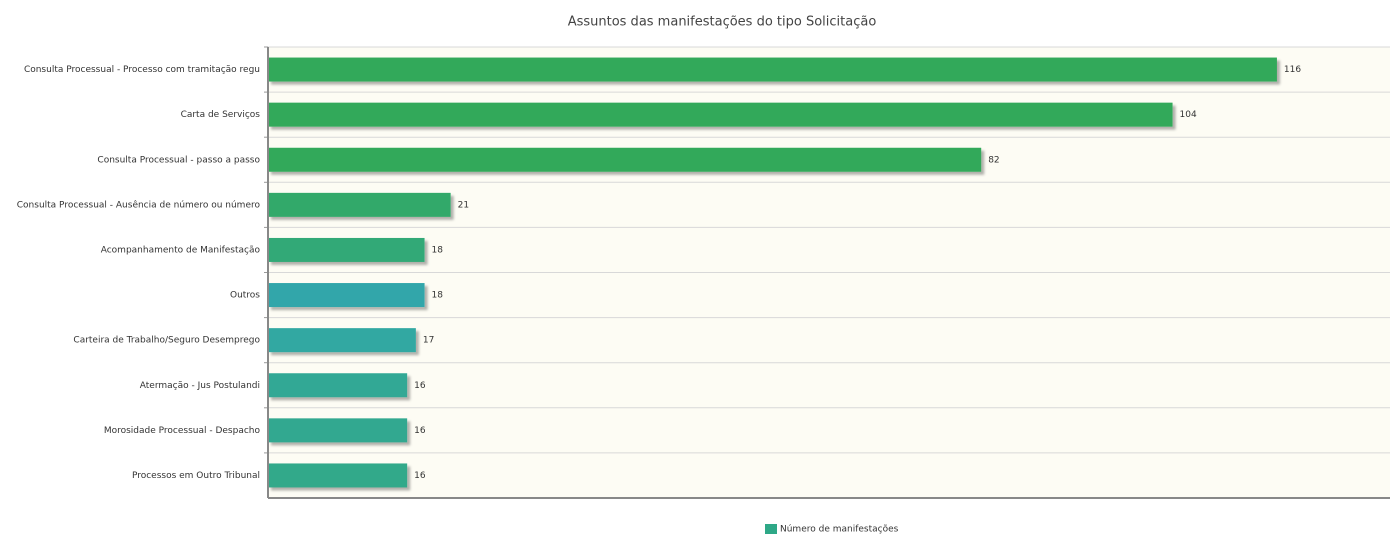 The width and height of the screenshot is (1390, 536). What do you see at coordinates (428, 341) in the screenshot?
I see `value-label: 17` at bounding box center [428, 341].